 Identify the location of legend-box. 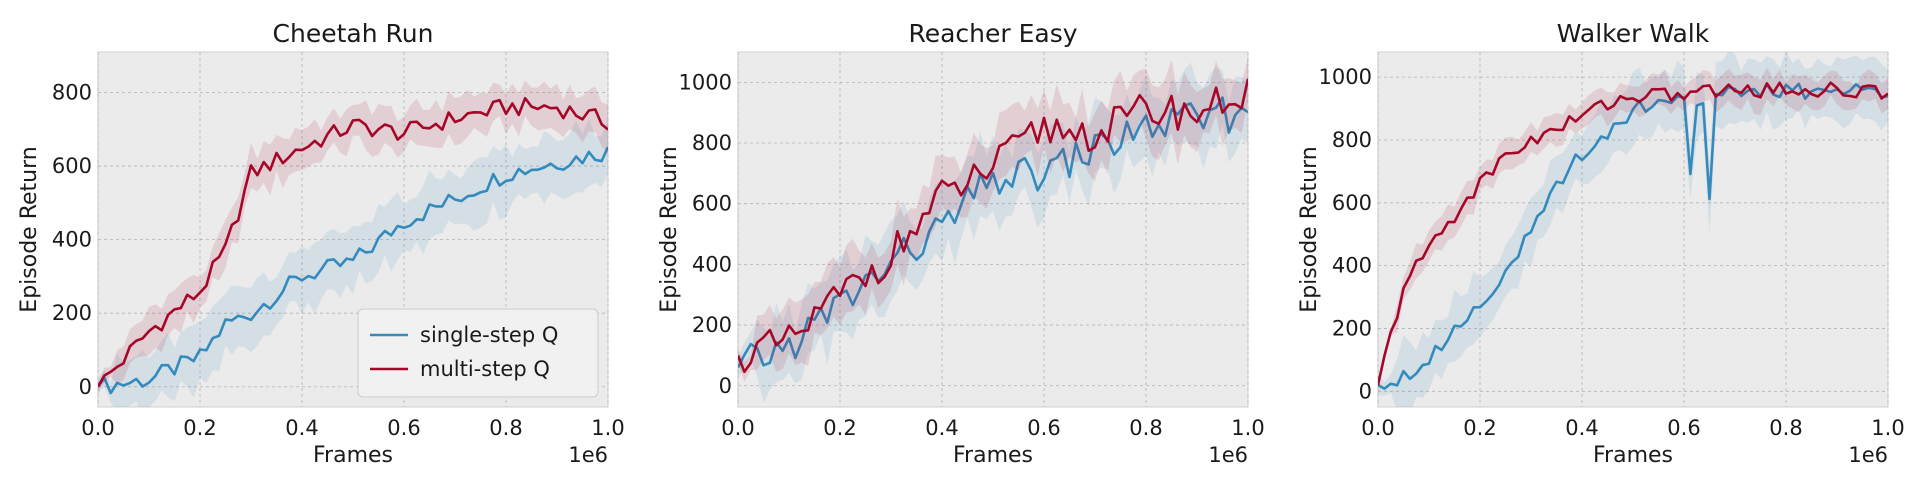
(478, 353).